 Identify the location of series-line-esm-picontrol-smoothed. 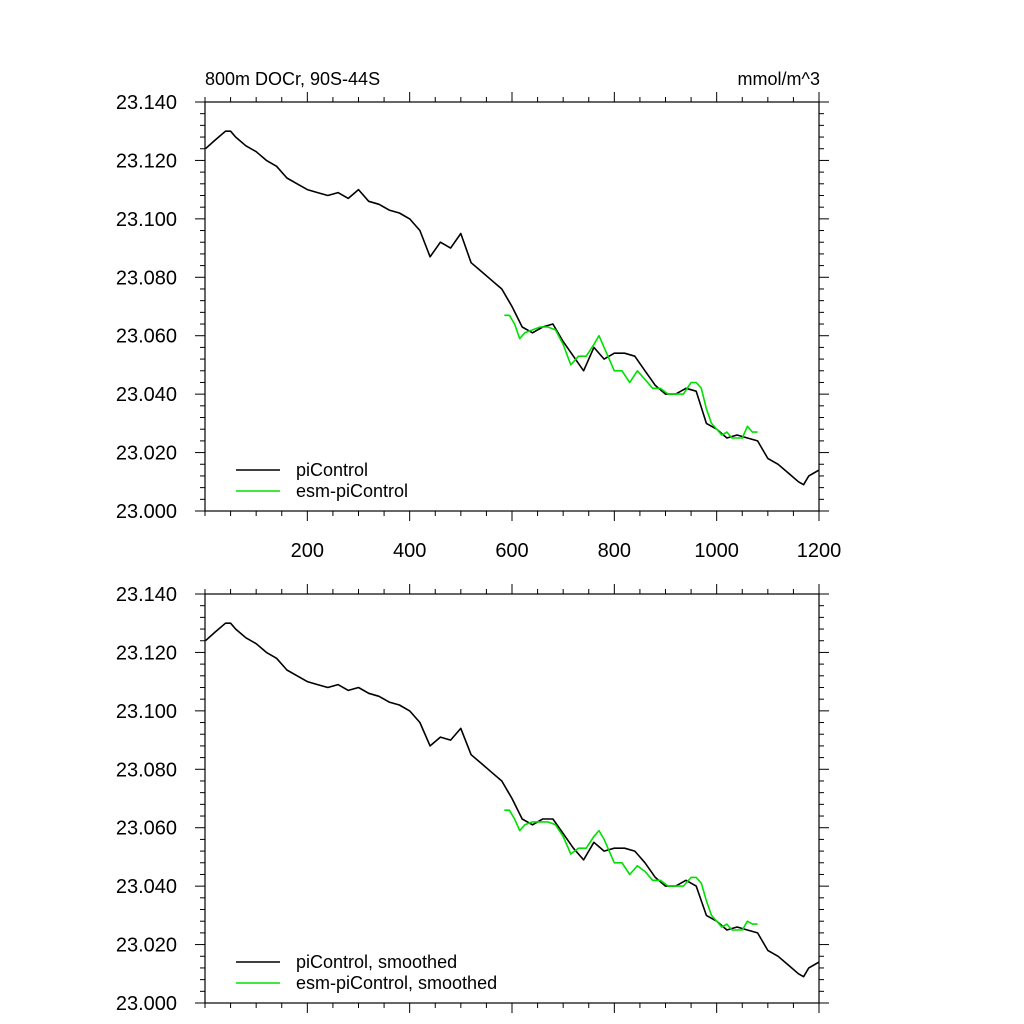
(631, 870).